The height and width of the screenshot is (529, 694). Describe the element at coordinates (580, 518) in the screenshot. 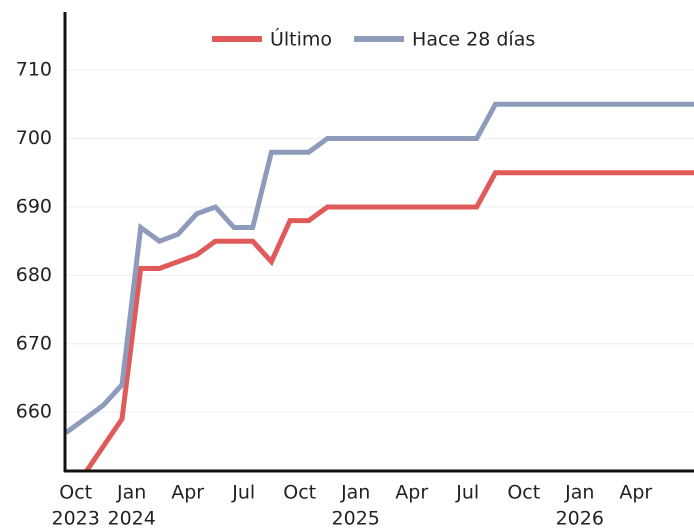

I see `x-year-label: 2026` at that location.